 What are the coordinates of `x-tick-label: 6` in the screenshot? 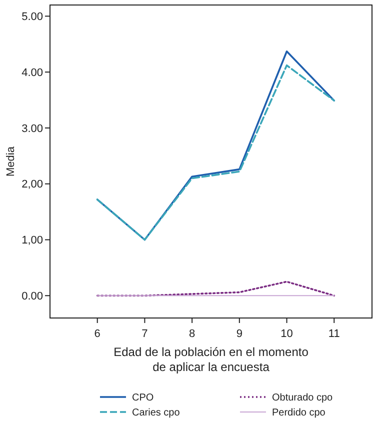 It's located at (97, 334).